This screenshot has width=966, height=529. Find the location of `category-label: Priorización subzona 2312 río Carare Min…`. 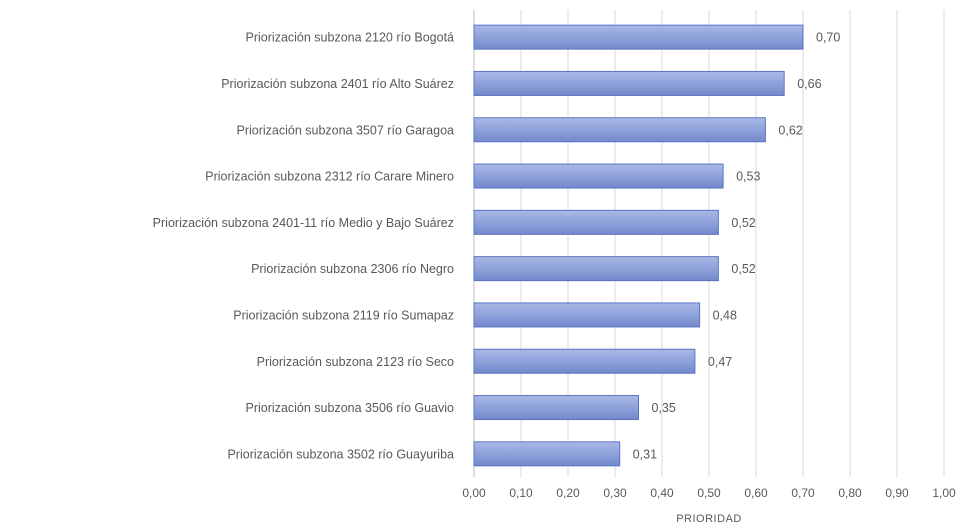

category-label: Priorización subzona 2312 río Carare Min… is located at coordinates (329, 177).